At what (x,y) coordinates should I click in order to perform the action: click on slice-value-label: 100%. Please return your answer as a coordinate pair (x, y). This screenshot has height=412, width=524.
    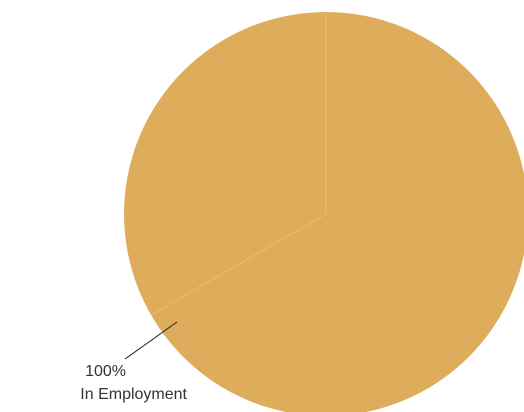
    Looking at the image, I should click on (105, 371).